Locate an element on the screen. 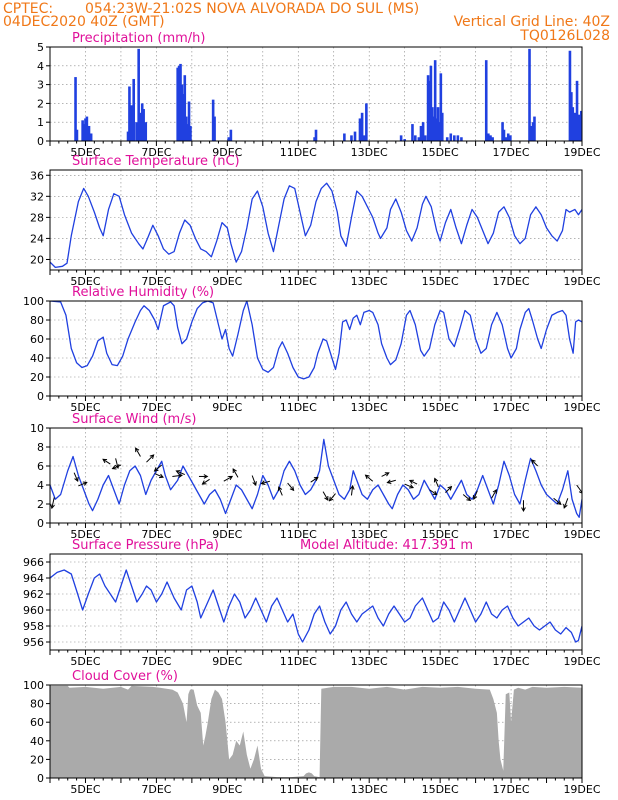 The height and width of the screenshot is (800, 618). x-tick-label: 5DEC is located at coordinates (85, 407).